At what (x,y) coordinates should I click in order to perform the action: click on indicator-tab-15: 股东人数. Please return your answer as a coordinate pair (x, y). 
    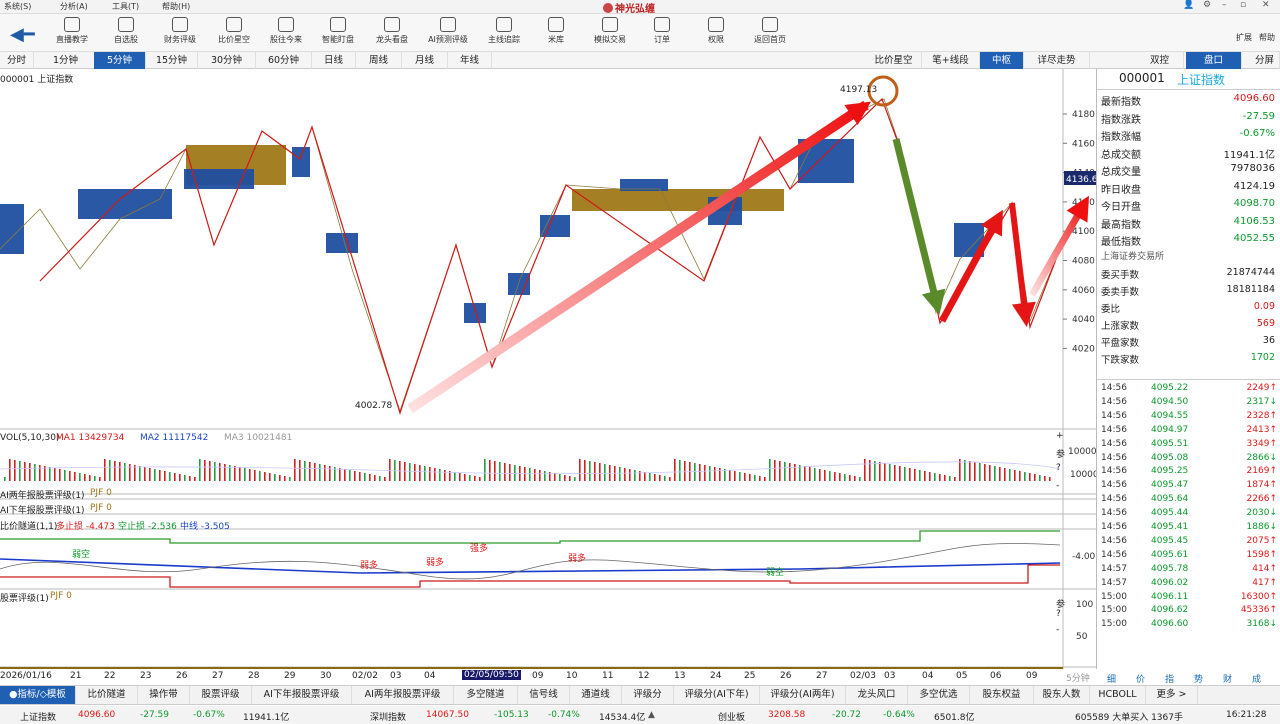
    Looking at the image, I should click on (1062, 695).